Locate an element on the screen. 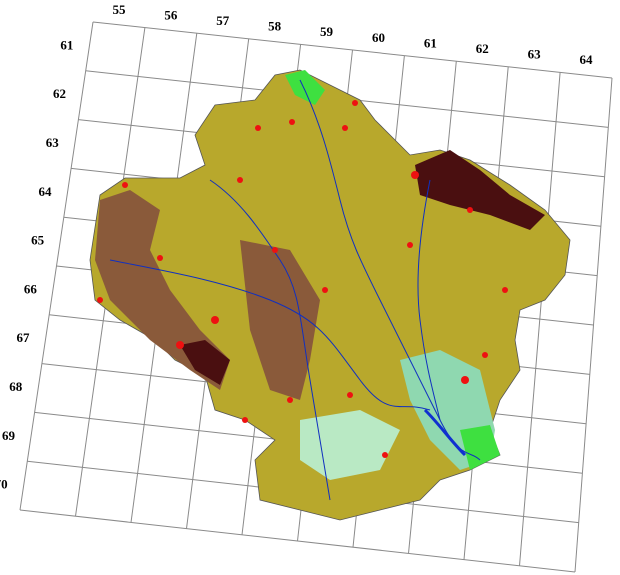 Image resolution: width=620 pixels, height=575 pixels. row-label: 64 is located at coordinates (45, 191).